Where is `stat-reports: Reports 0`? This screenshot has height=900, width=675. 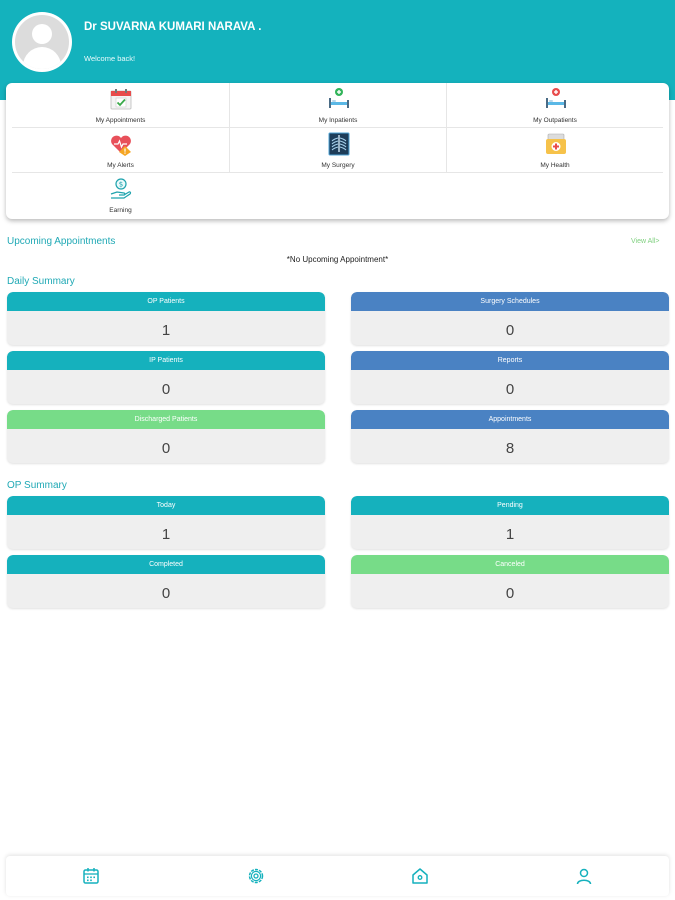 stat-reports: Reports 0 is located at coordinates (510, 377).